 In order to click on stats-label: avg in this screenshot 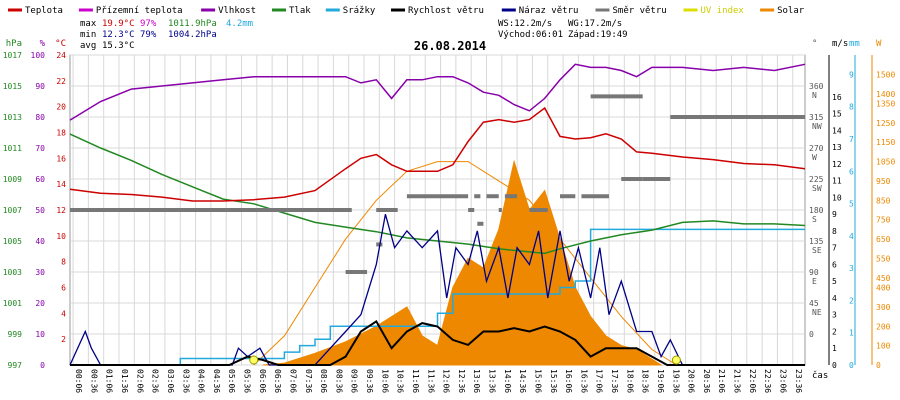, I will do `click(88, 46)`.